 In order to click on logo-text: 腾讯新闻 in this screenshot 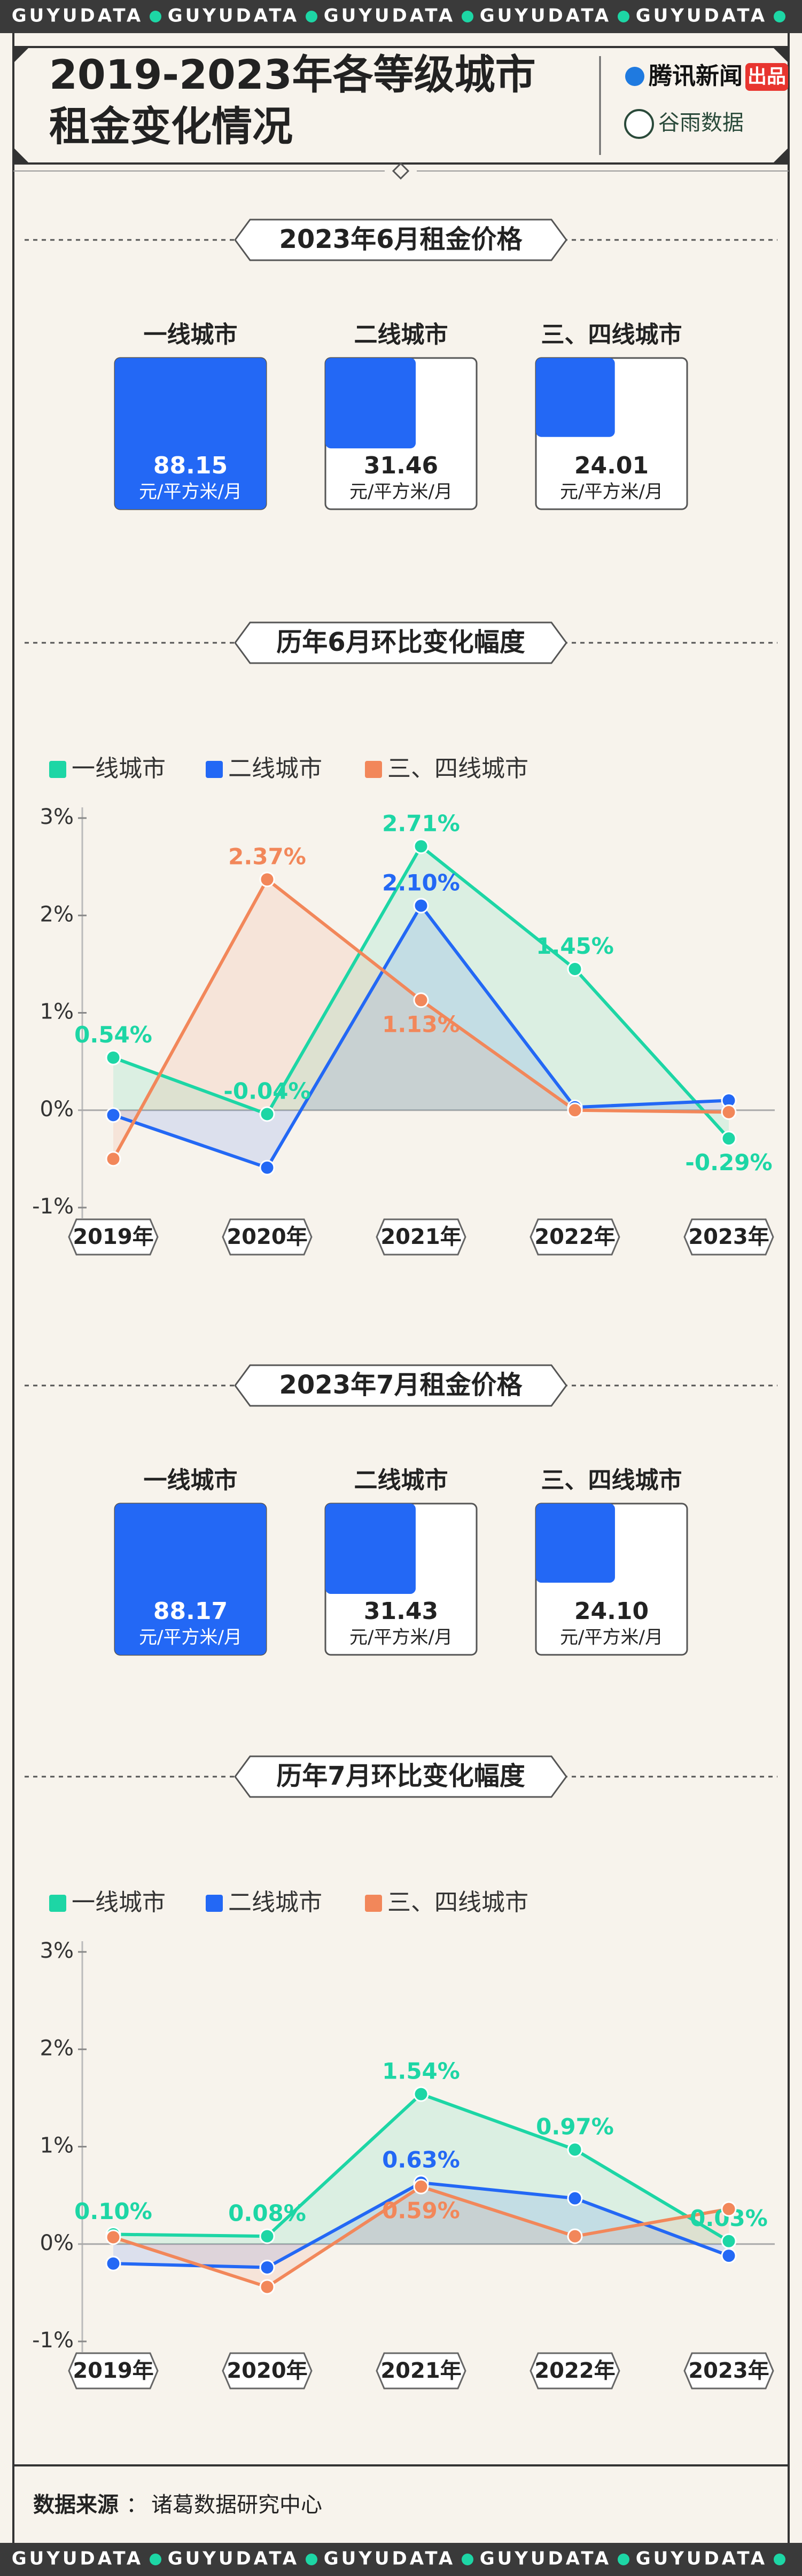, I will do `click(696, 76)`.